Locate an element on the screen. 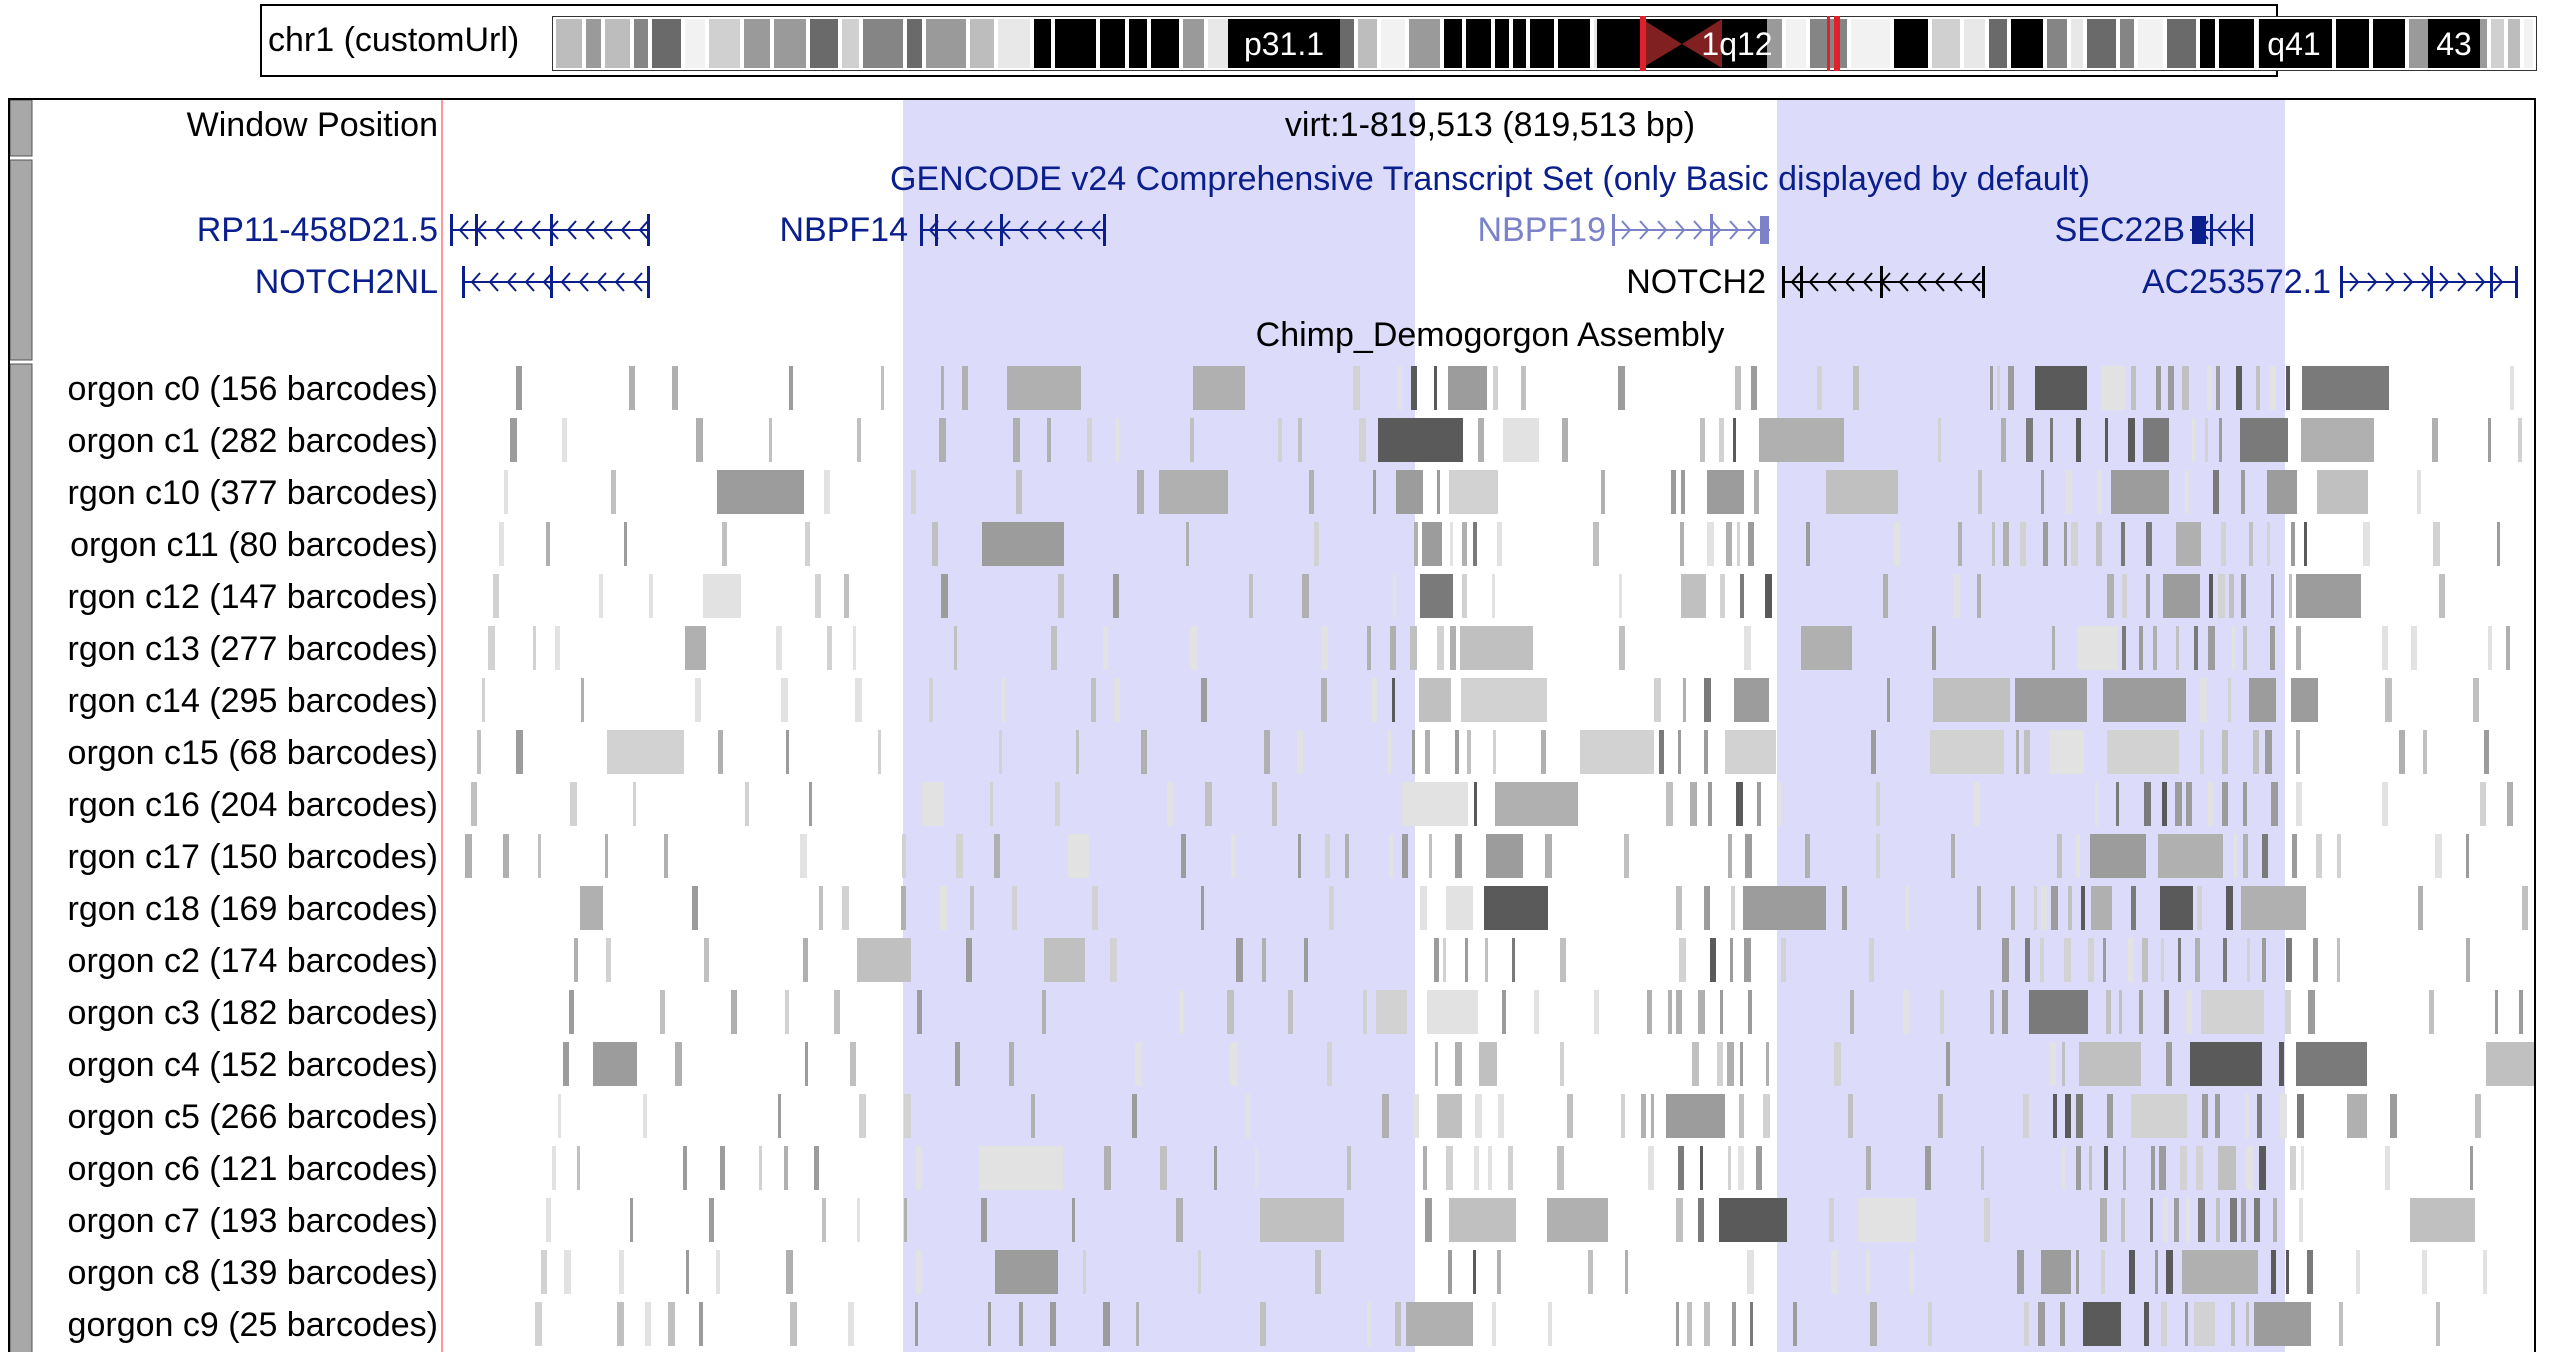 The height and width of the screenshot is (1352, 2550). assembly-row-label: rgon c14 (295 barcodes) is located at coordinates (253, 701).